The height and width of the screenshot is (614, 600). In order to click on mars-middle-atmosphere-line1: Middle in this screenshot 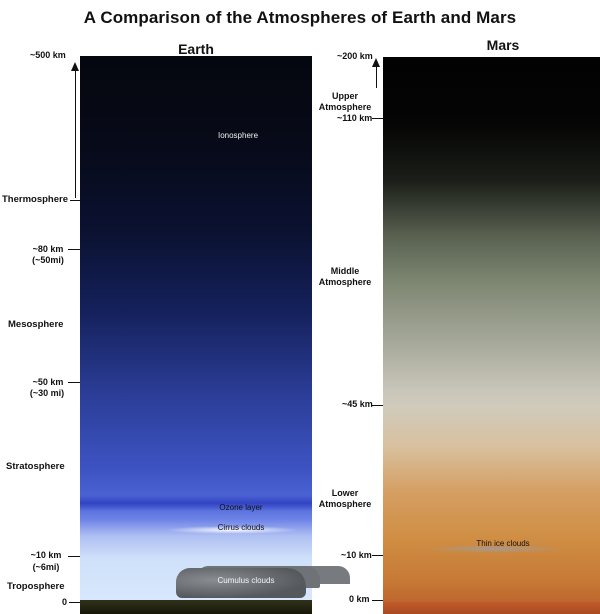, I will do `click(345, 271)`.